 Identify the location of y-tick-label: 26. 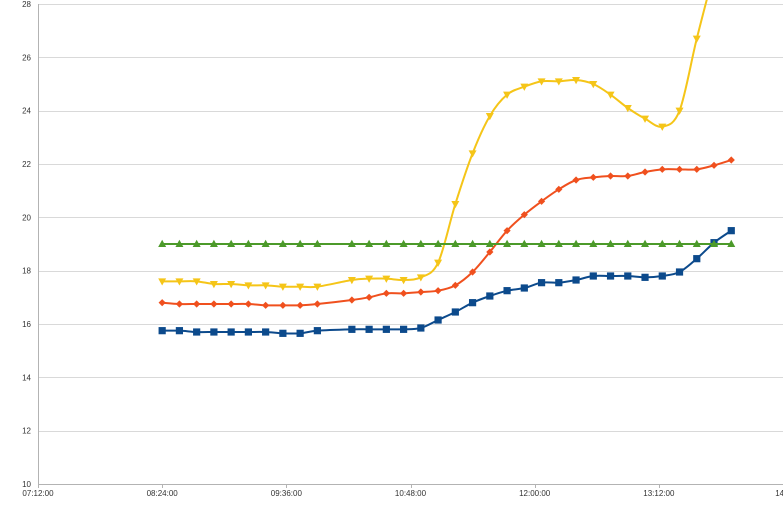
(26, 57).